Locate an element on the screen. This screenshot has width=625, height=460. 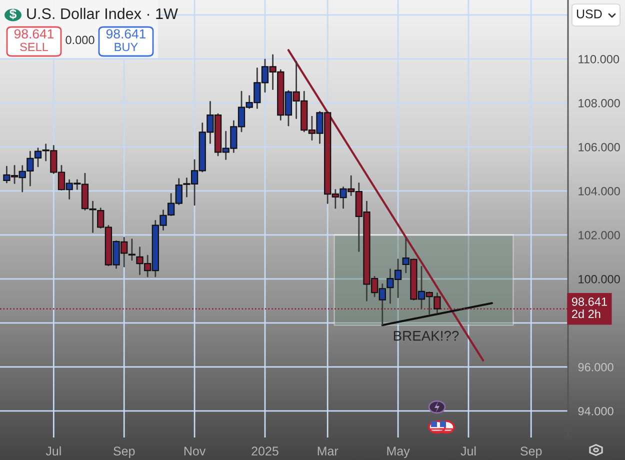
annotation: BUY is located at coordinates (126, 47).